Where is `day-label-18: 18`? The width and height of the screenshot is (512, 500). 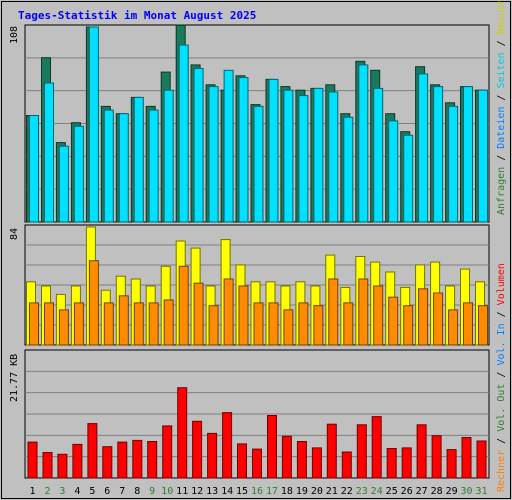 day-label-18: 18 is located at coordinates (287, 491).